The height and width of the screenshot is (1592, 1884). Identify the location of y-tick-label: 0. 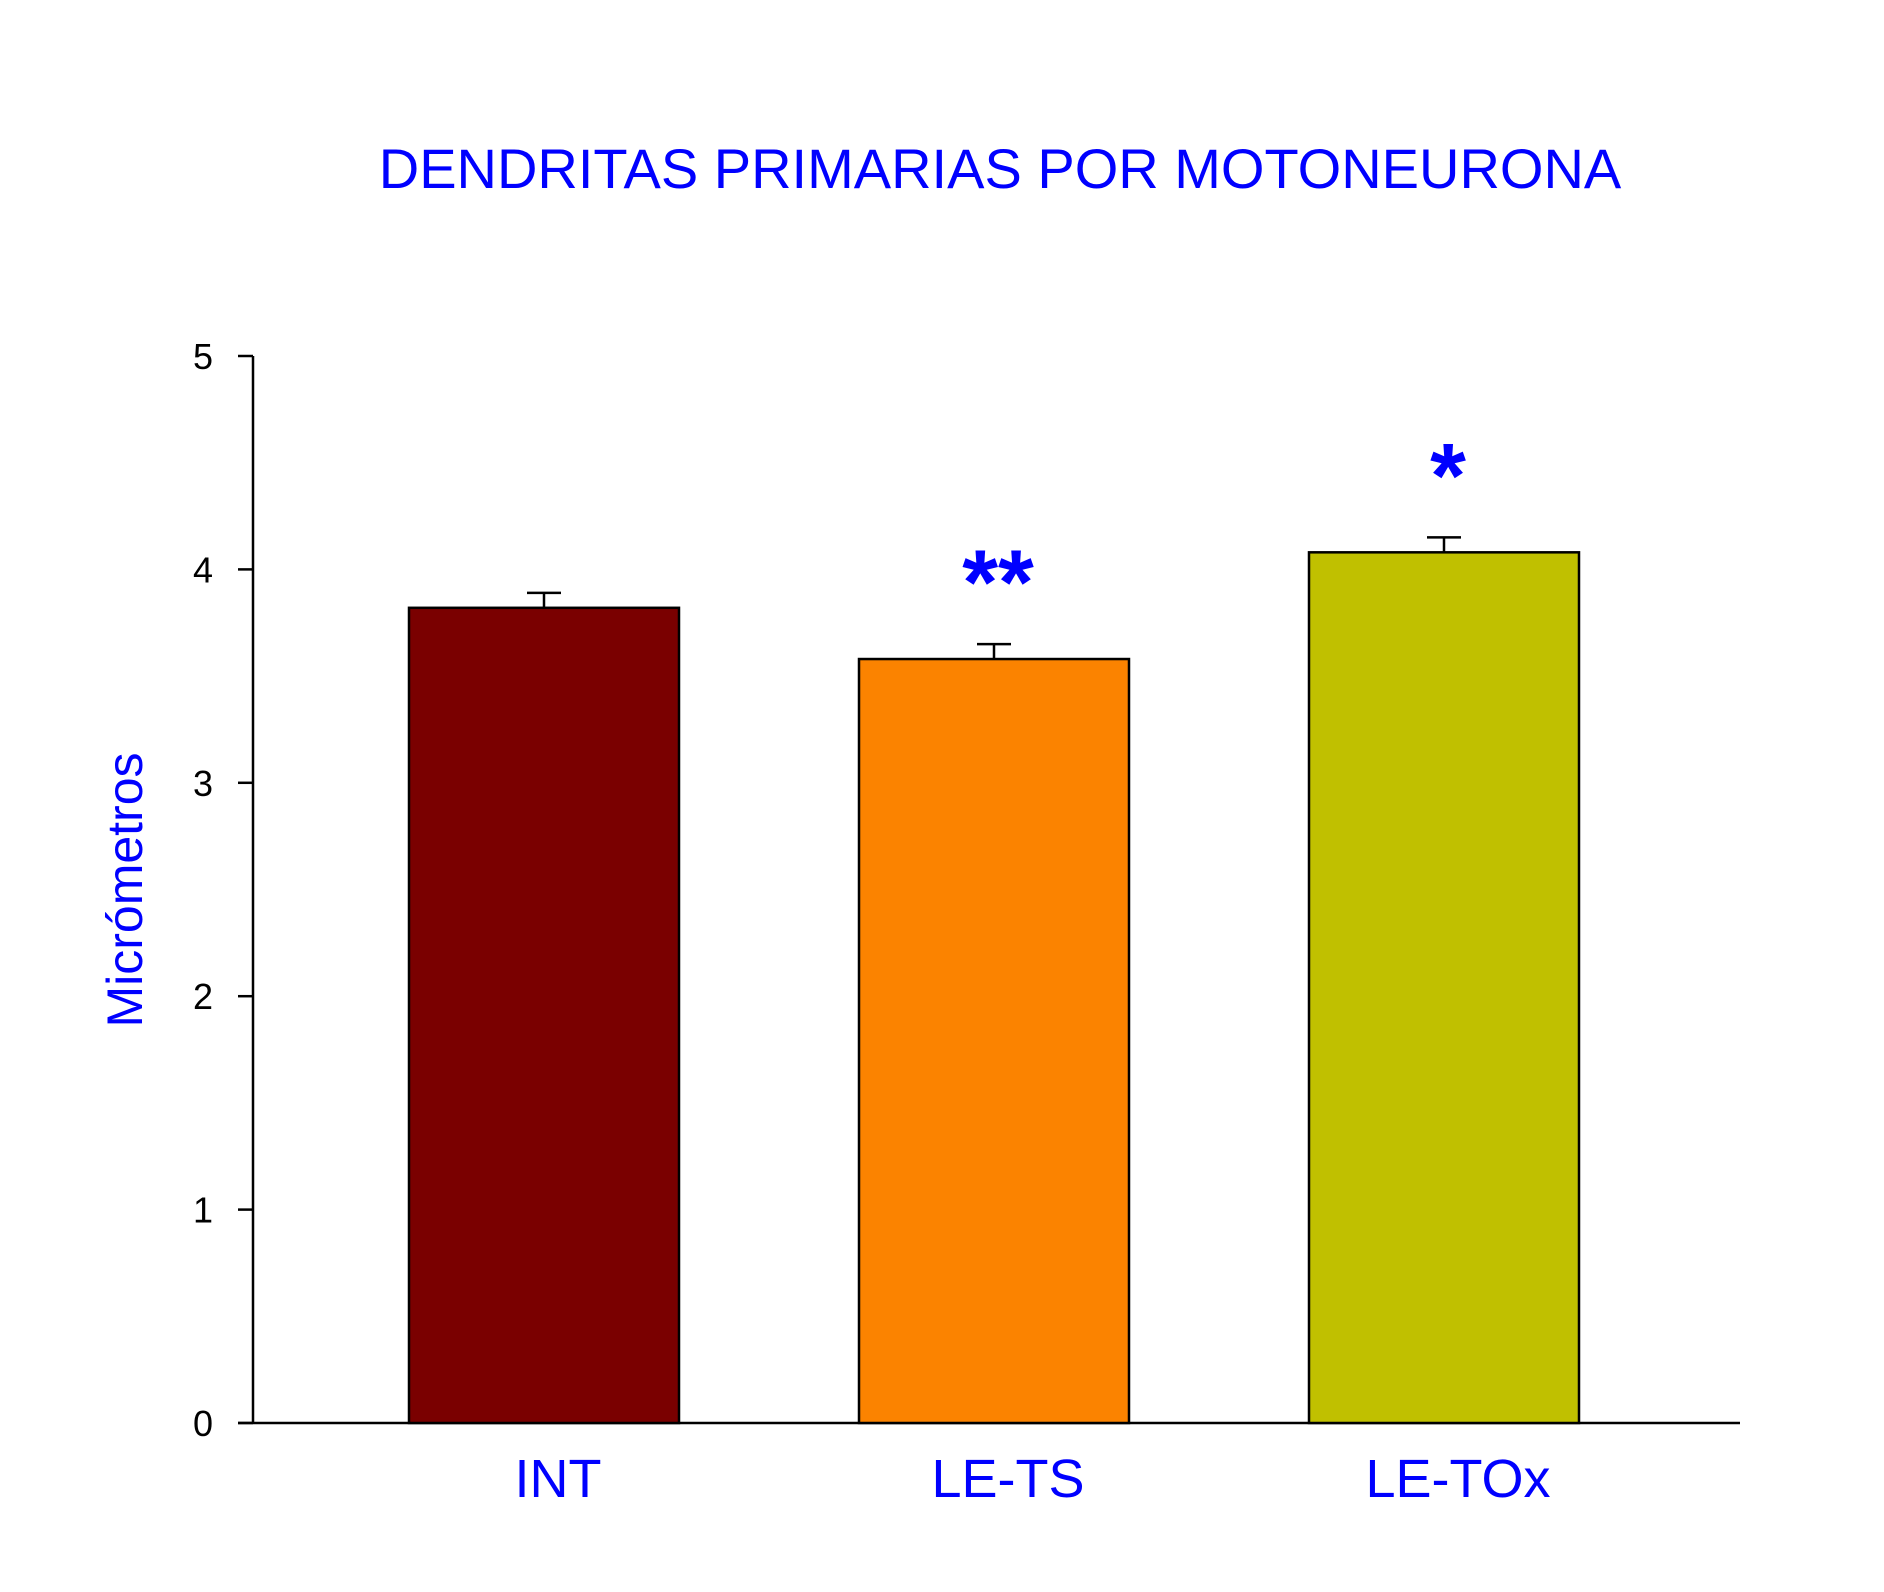
(203, 1423).